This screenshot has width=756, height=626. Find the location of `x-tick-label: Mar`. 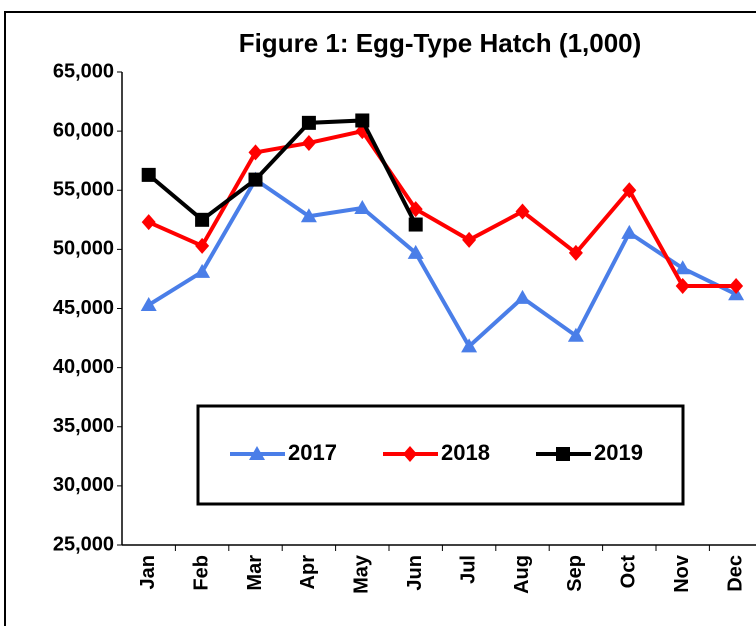

x-tick-label: Mar is located at coordinates (255, 573).